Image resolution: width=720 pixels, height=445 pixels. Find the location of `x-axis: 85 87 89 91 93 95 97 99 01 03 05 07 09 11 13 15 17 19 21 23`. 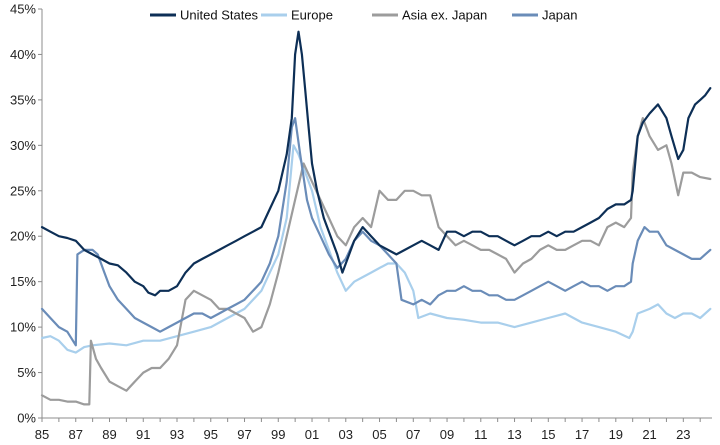

x-axis: 85 87 89 91 93 95 97 99 01 03 05 07 09 11 13 15 17 19 21 23 is located at coordinates (373, 429).